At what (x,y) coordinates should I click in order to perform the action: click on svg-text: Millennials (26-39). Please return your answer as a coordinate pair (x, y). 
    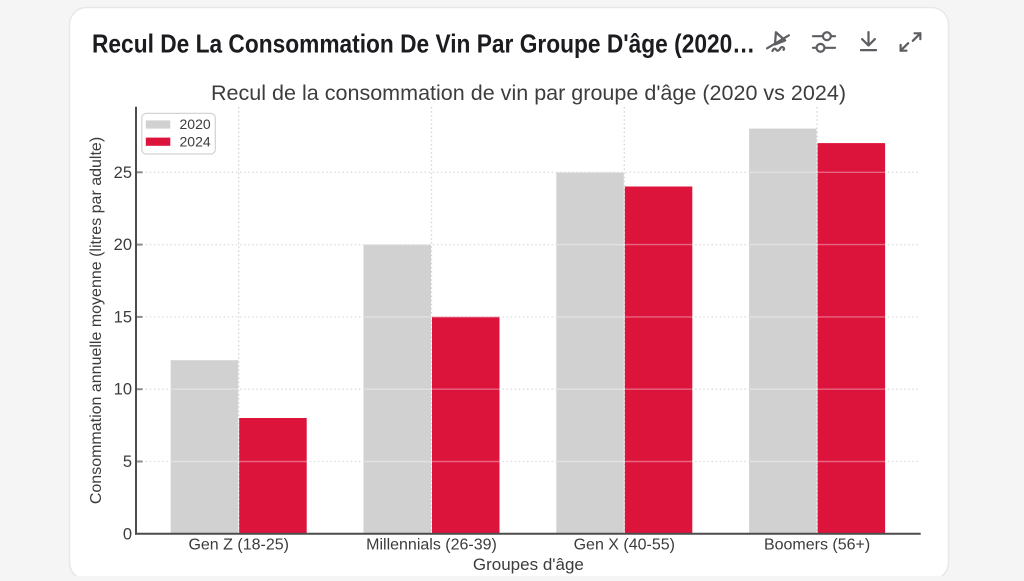
    Looking at the image, I should click on (431, 545).